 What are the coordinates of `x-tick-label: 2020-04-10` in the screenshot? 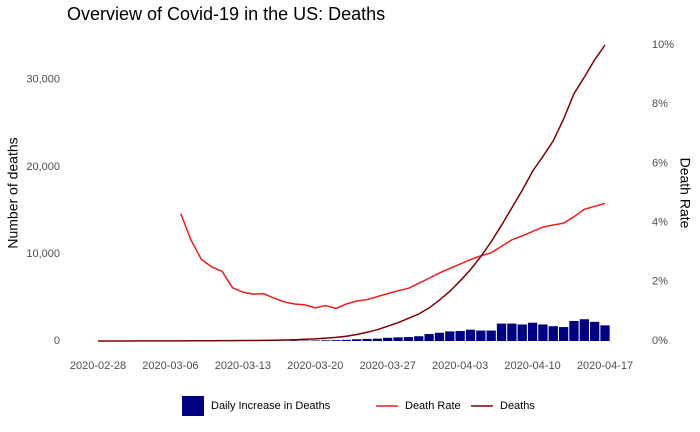 It's located at (532, 366).